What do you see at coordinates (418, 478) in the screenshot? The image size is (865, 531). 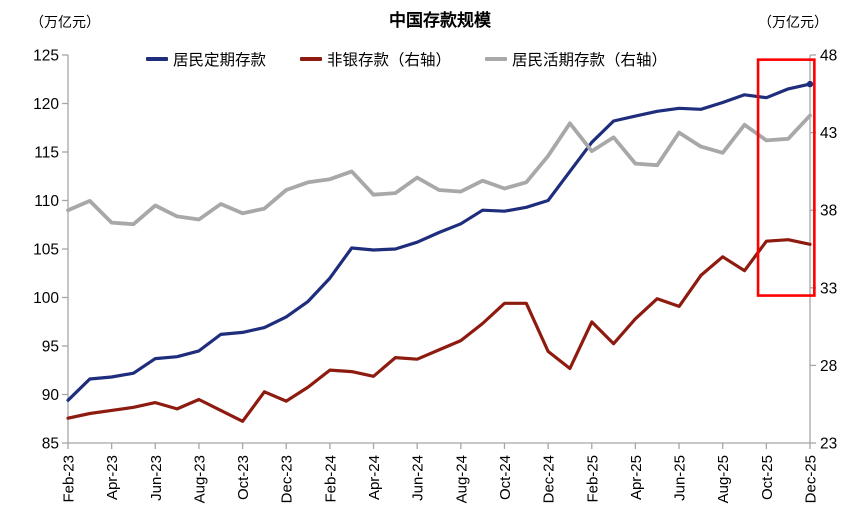 I see `x-axis-tick-label: Jun-24` at bounding box center [418, 478].